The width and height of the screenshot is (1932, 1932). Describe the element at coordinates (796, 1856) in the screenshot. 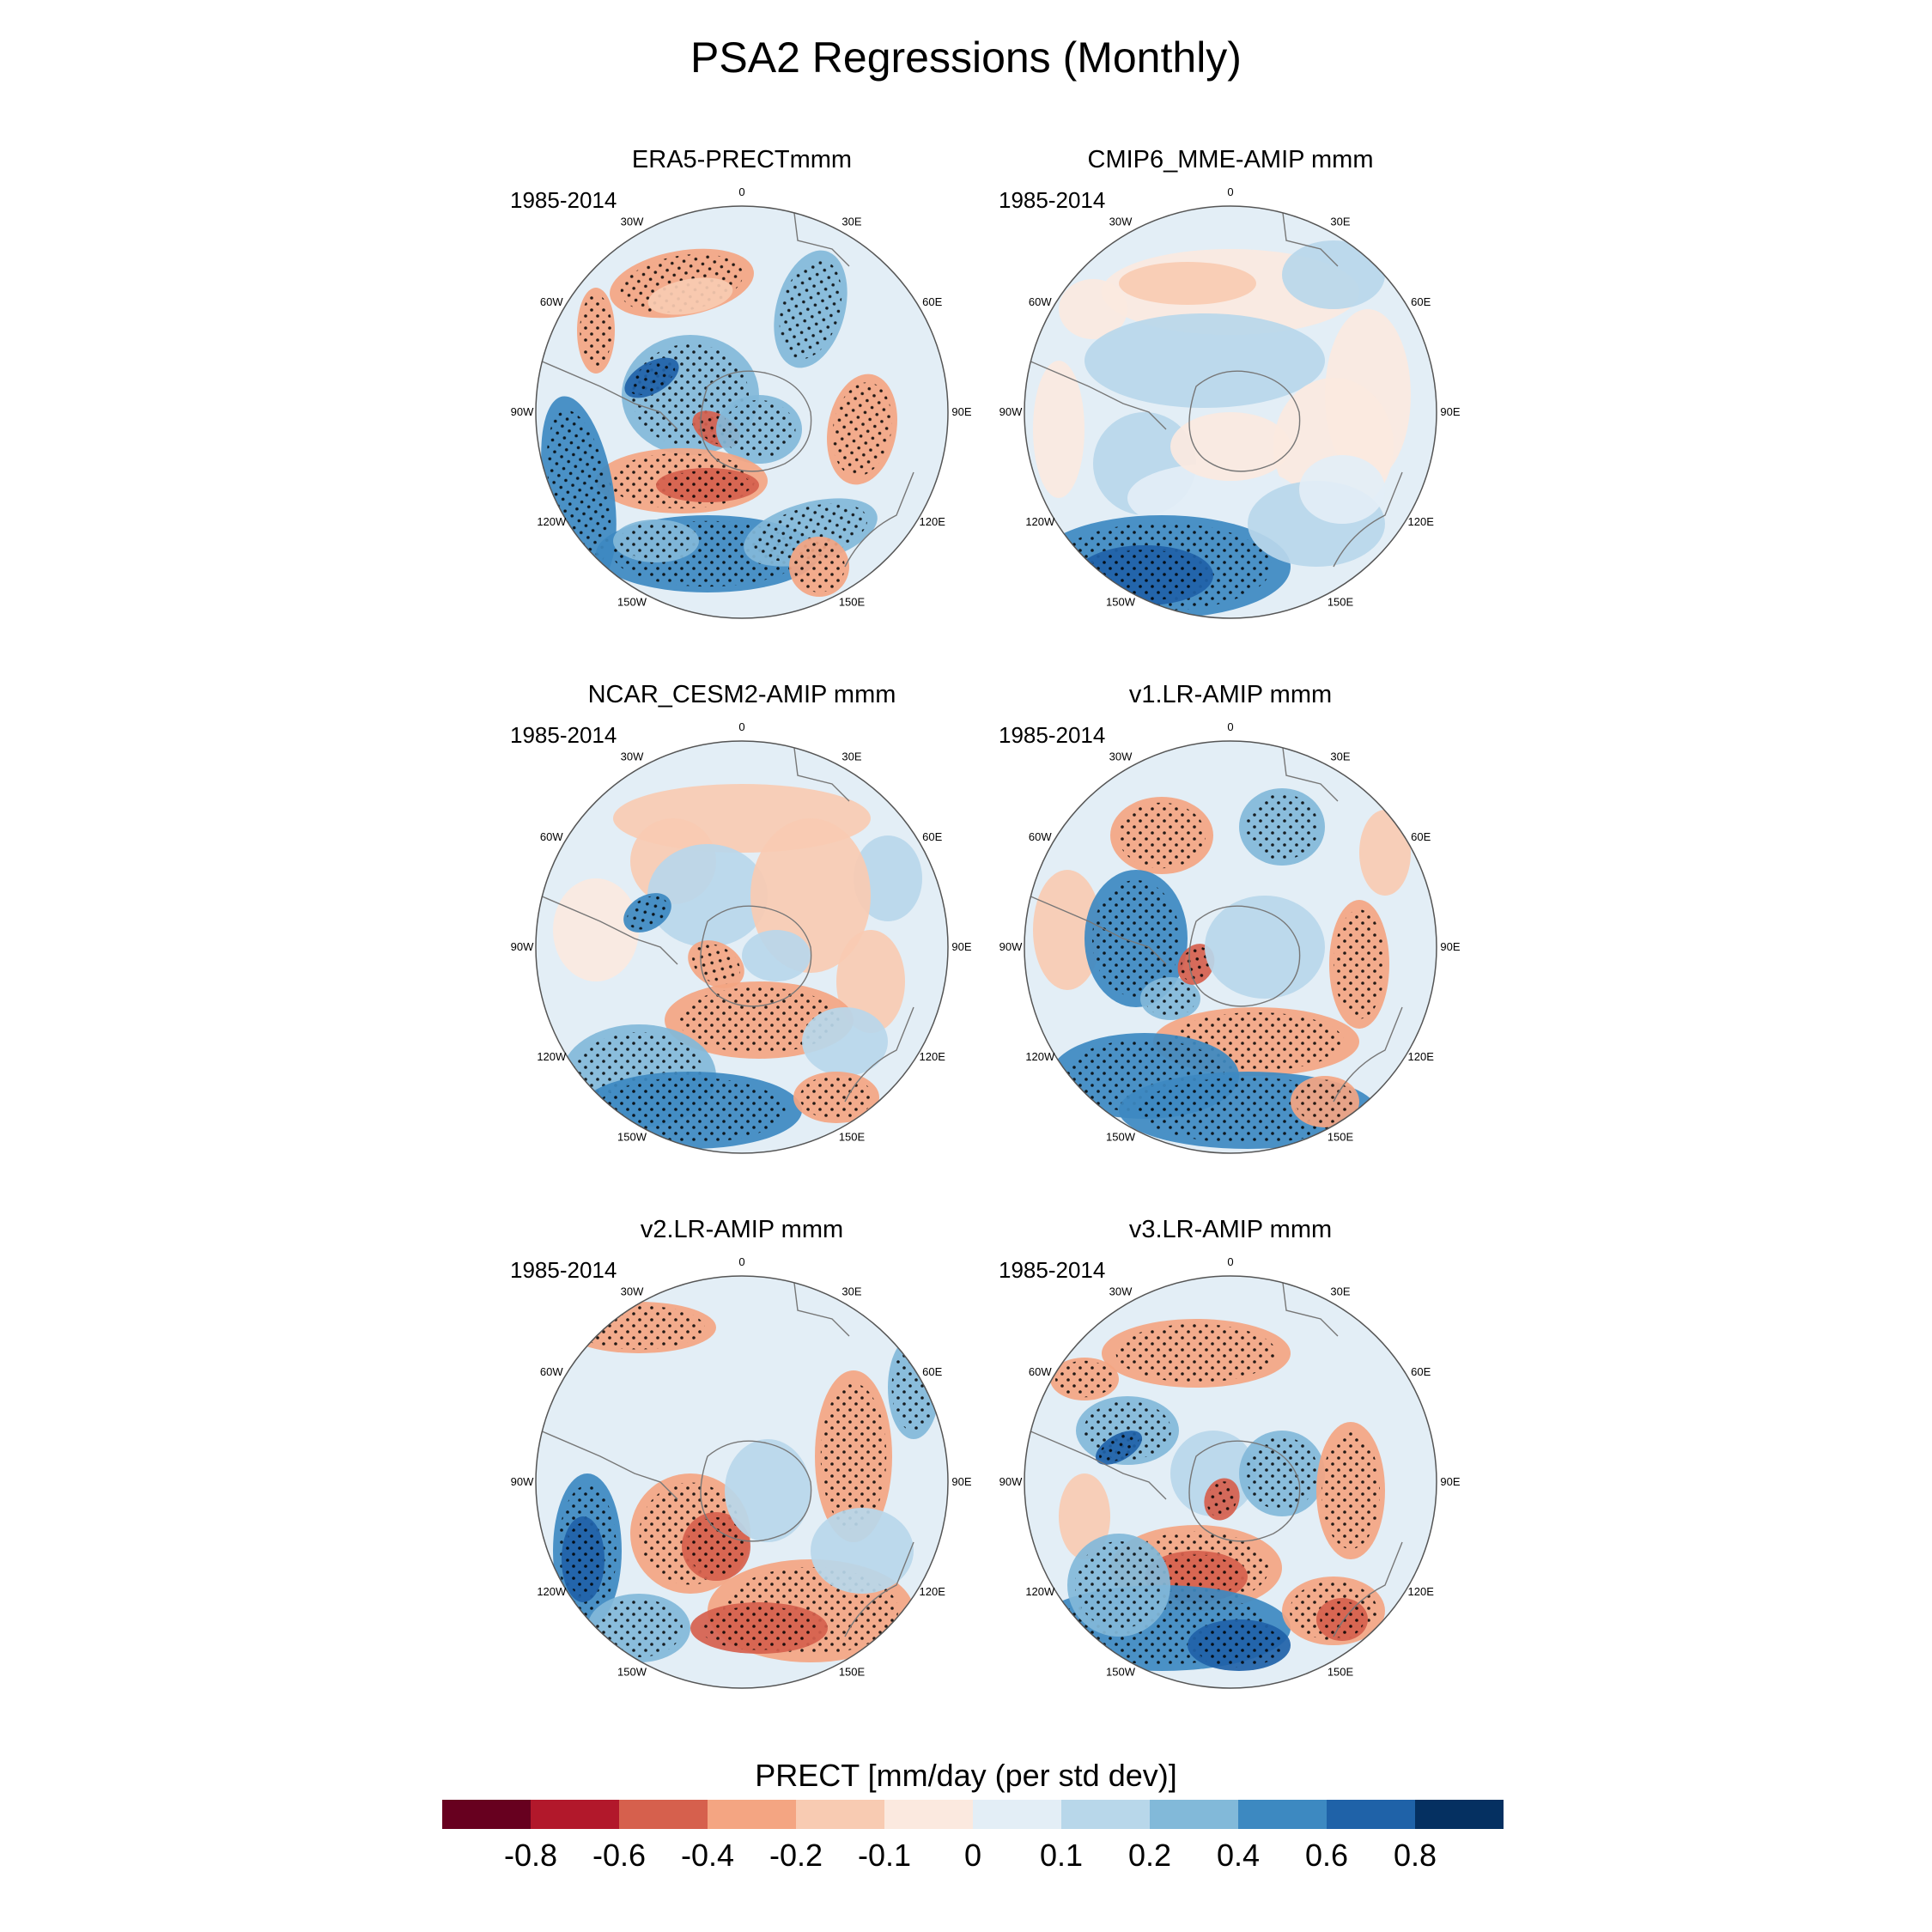

I see `colorbar-tick-label: -0.2` at that location.